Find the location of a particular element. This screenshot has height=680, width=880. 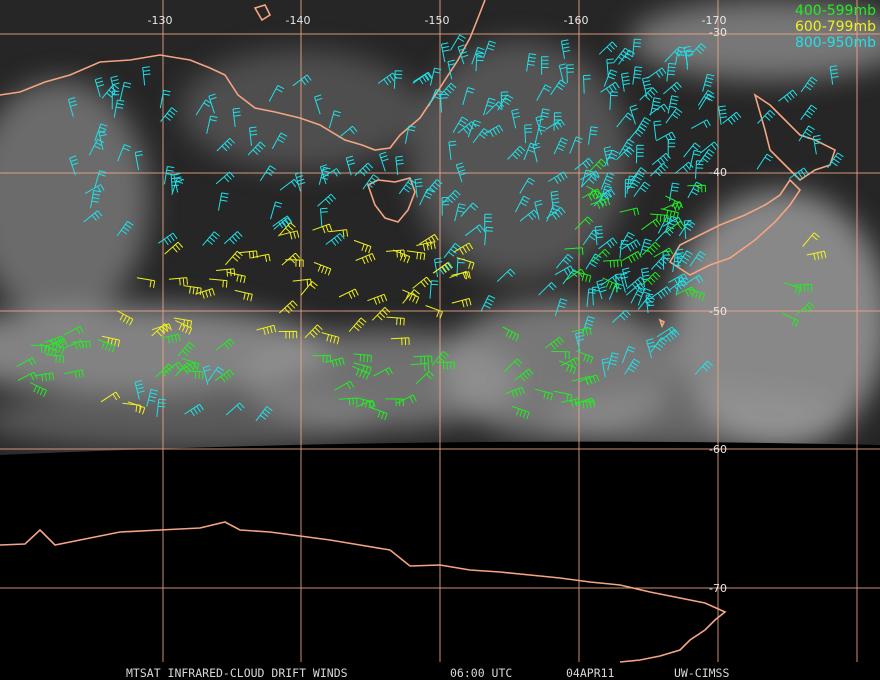

footer-title: MTSAT INFRARED-CLOUD DRIFT WINDS is located at coordinates (237, 673).